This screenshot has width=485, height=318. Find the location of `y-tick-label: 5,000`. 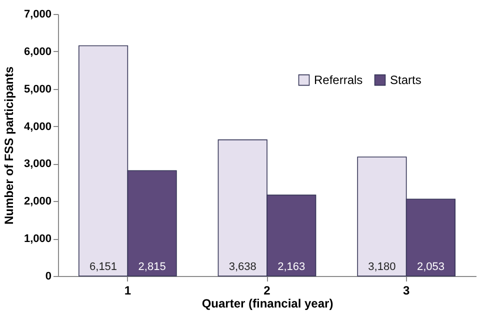

y-tick-label: 5,000 is located at coordinates (38, 89).